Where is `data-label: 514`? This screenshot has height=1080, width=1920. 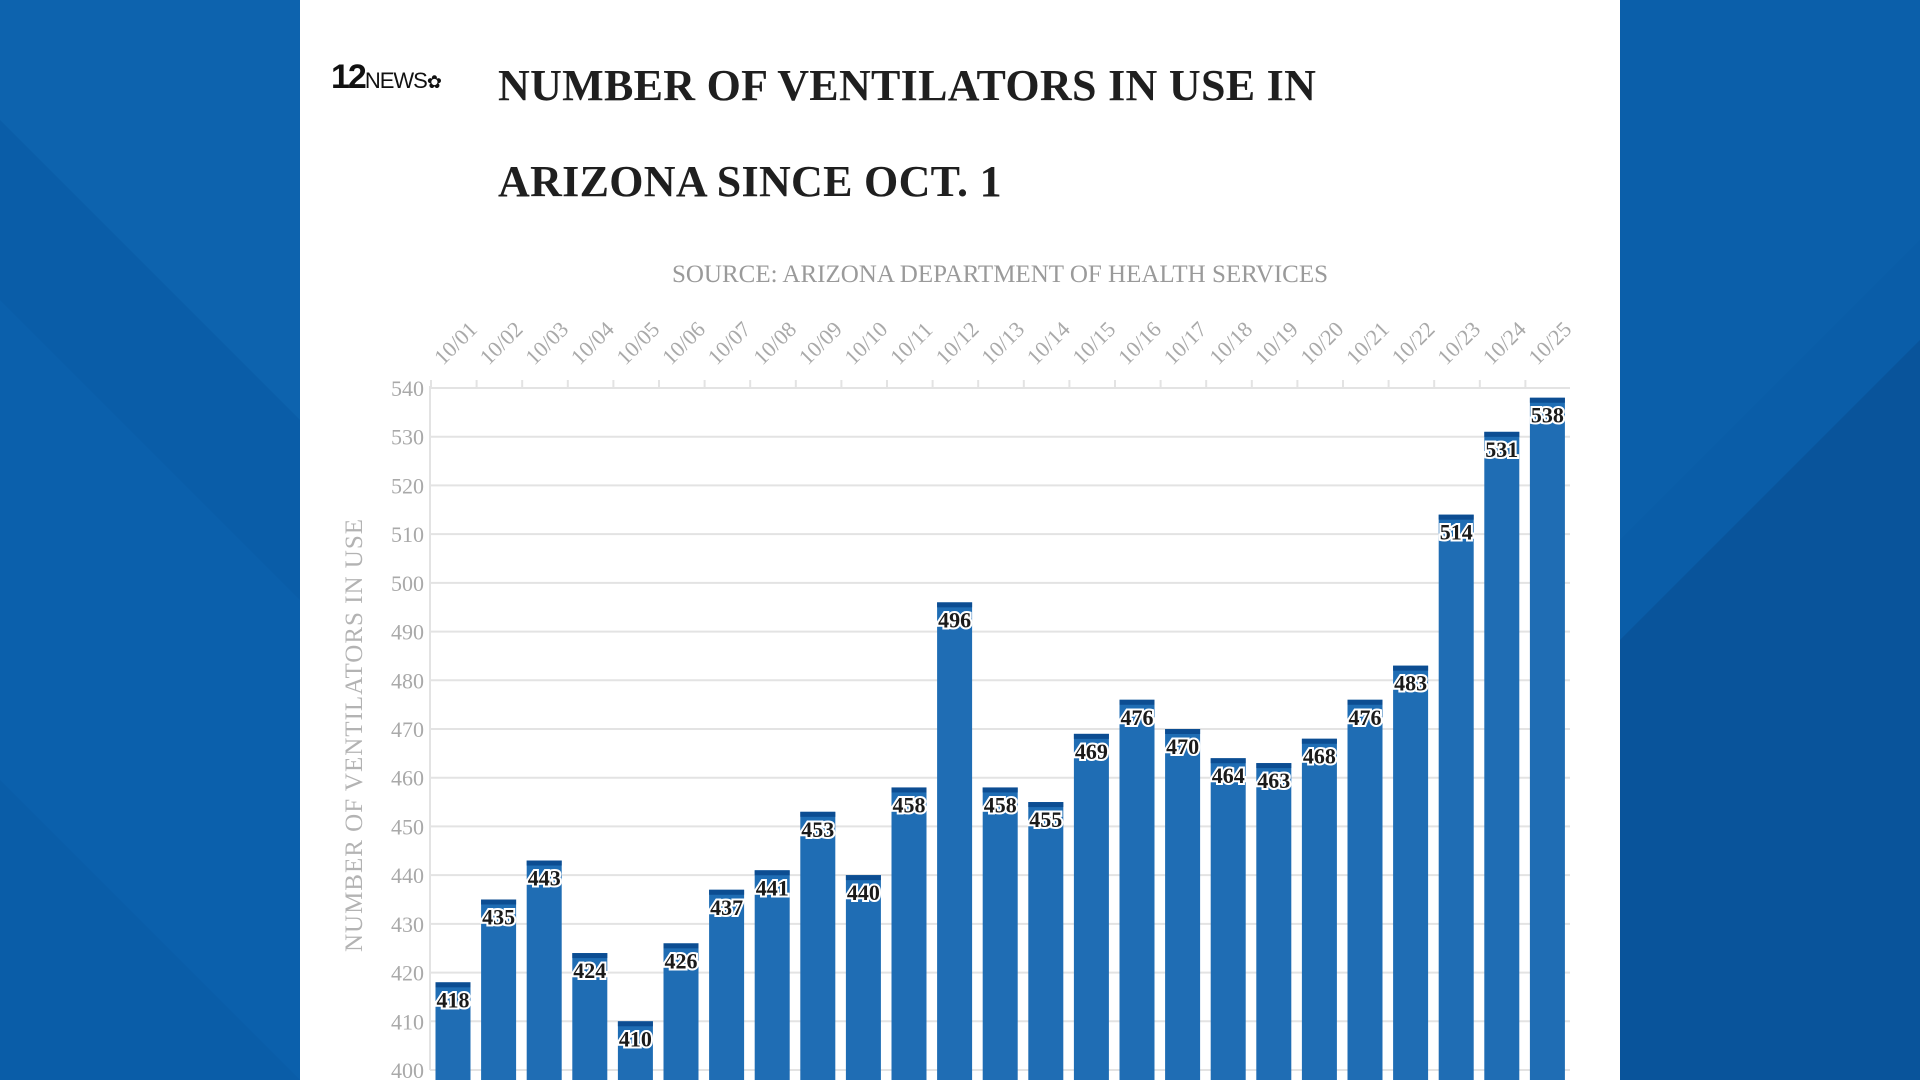 data-label: 514 is located at coordinates (1456, 532).